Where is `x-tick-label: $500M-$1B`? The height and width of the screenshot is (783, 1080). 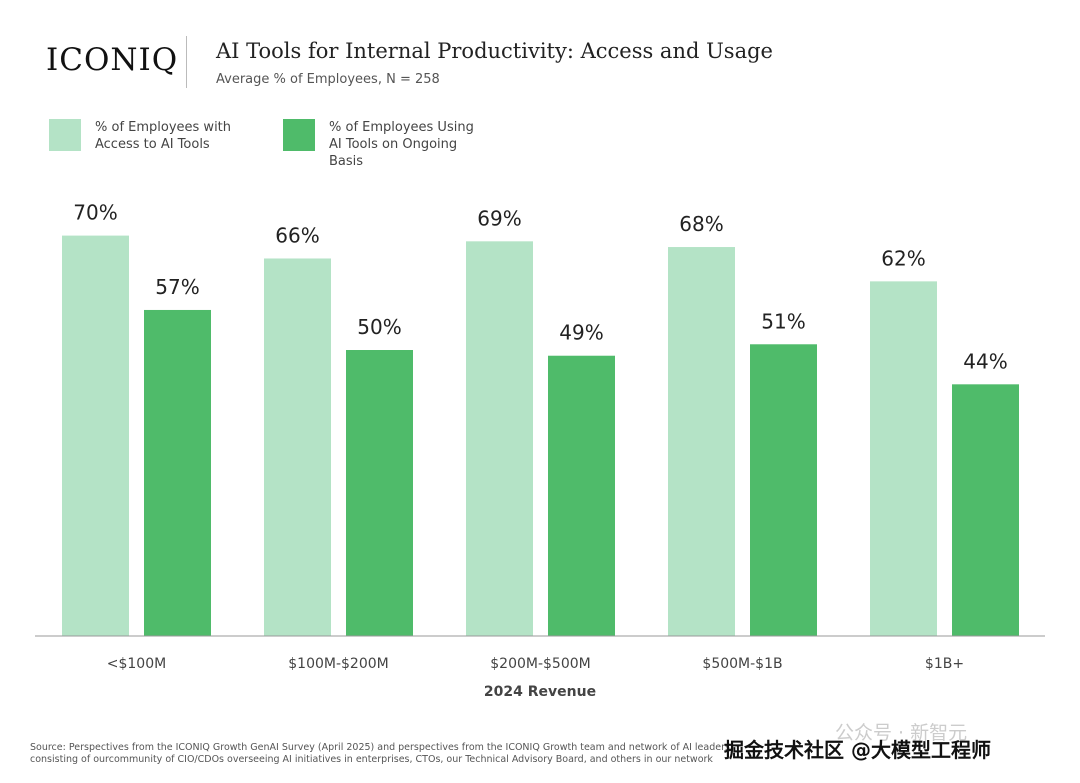
x-tick-label: $500M-$1B is located at coordinates (742, 664).